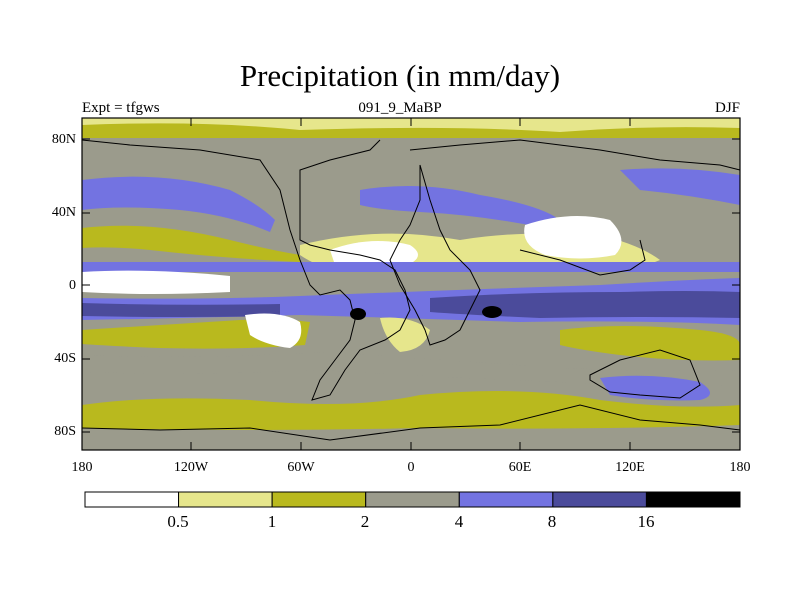 This screenshot has width=800, height=600. I want to click on colorbar-label-4: 4, so click(459, 521).